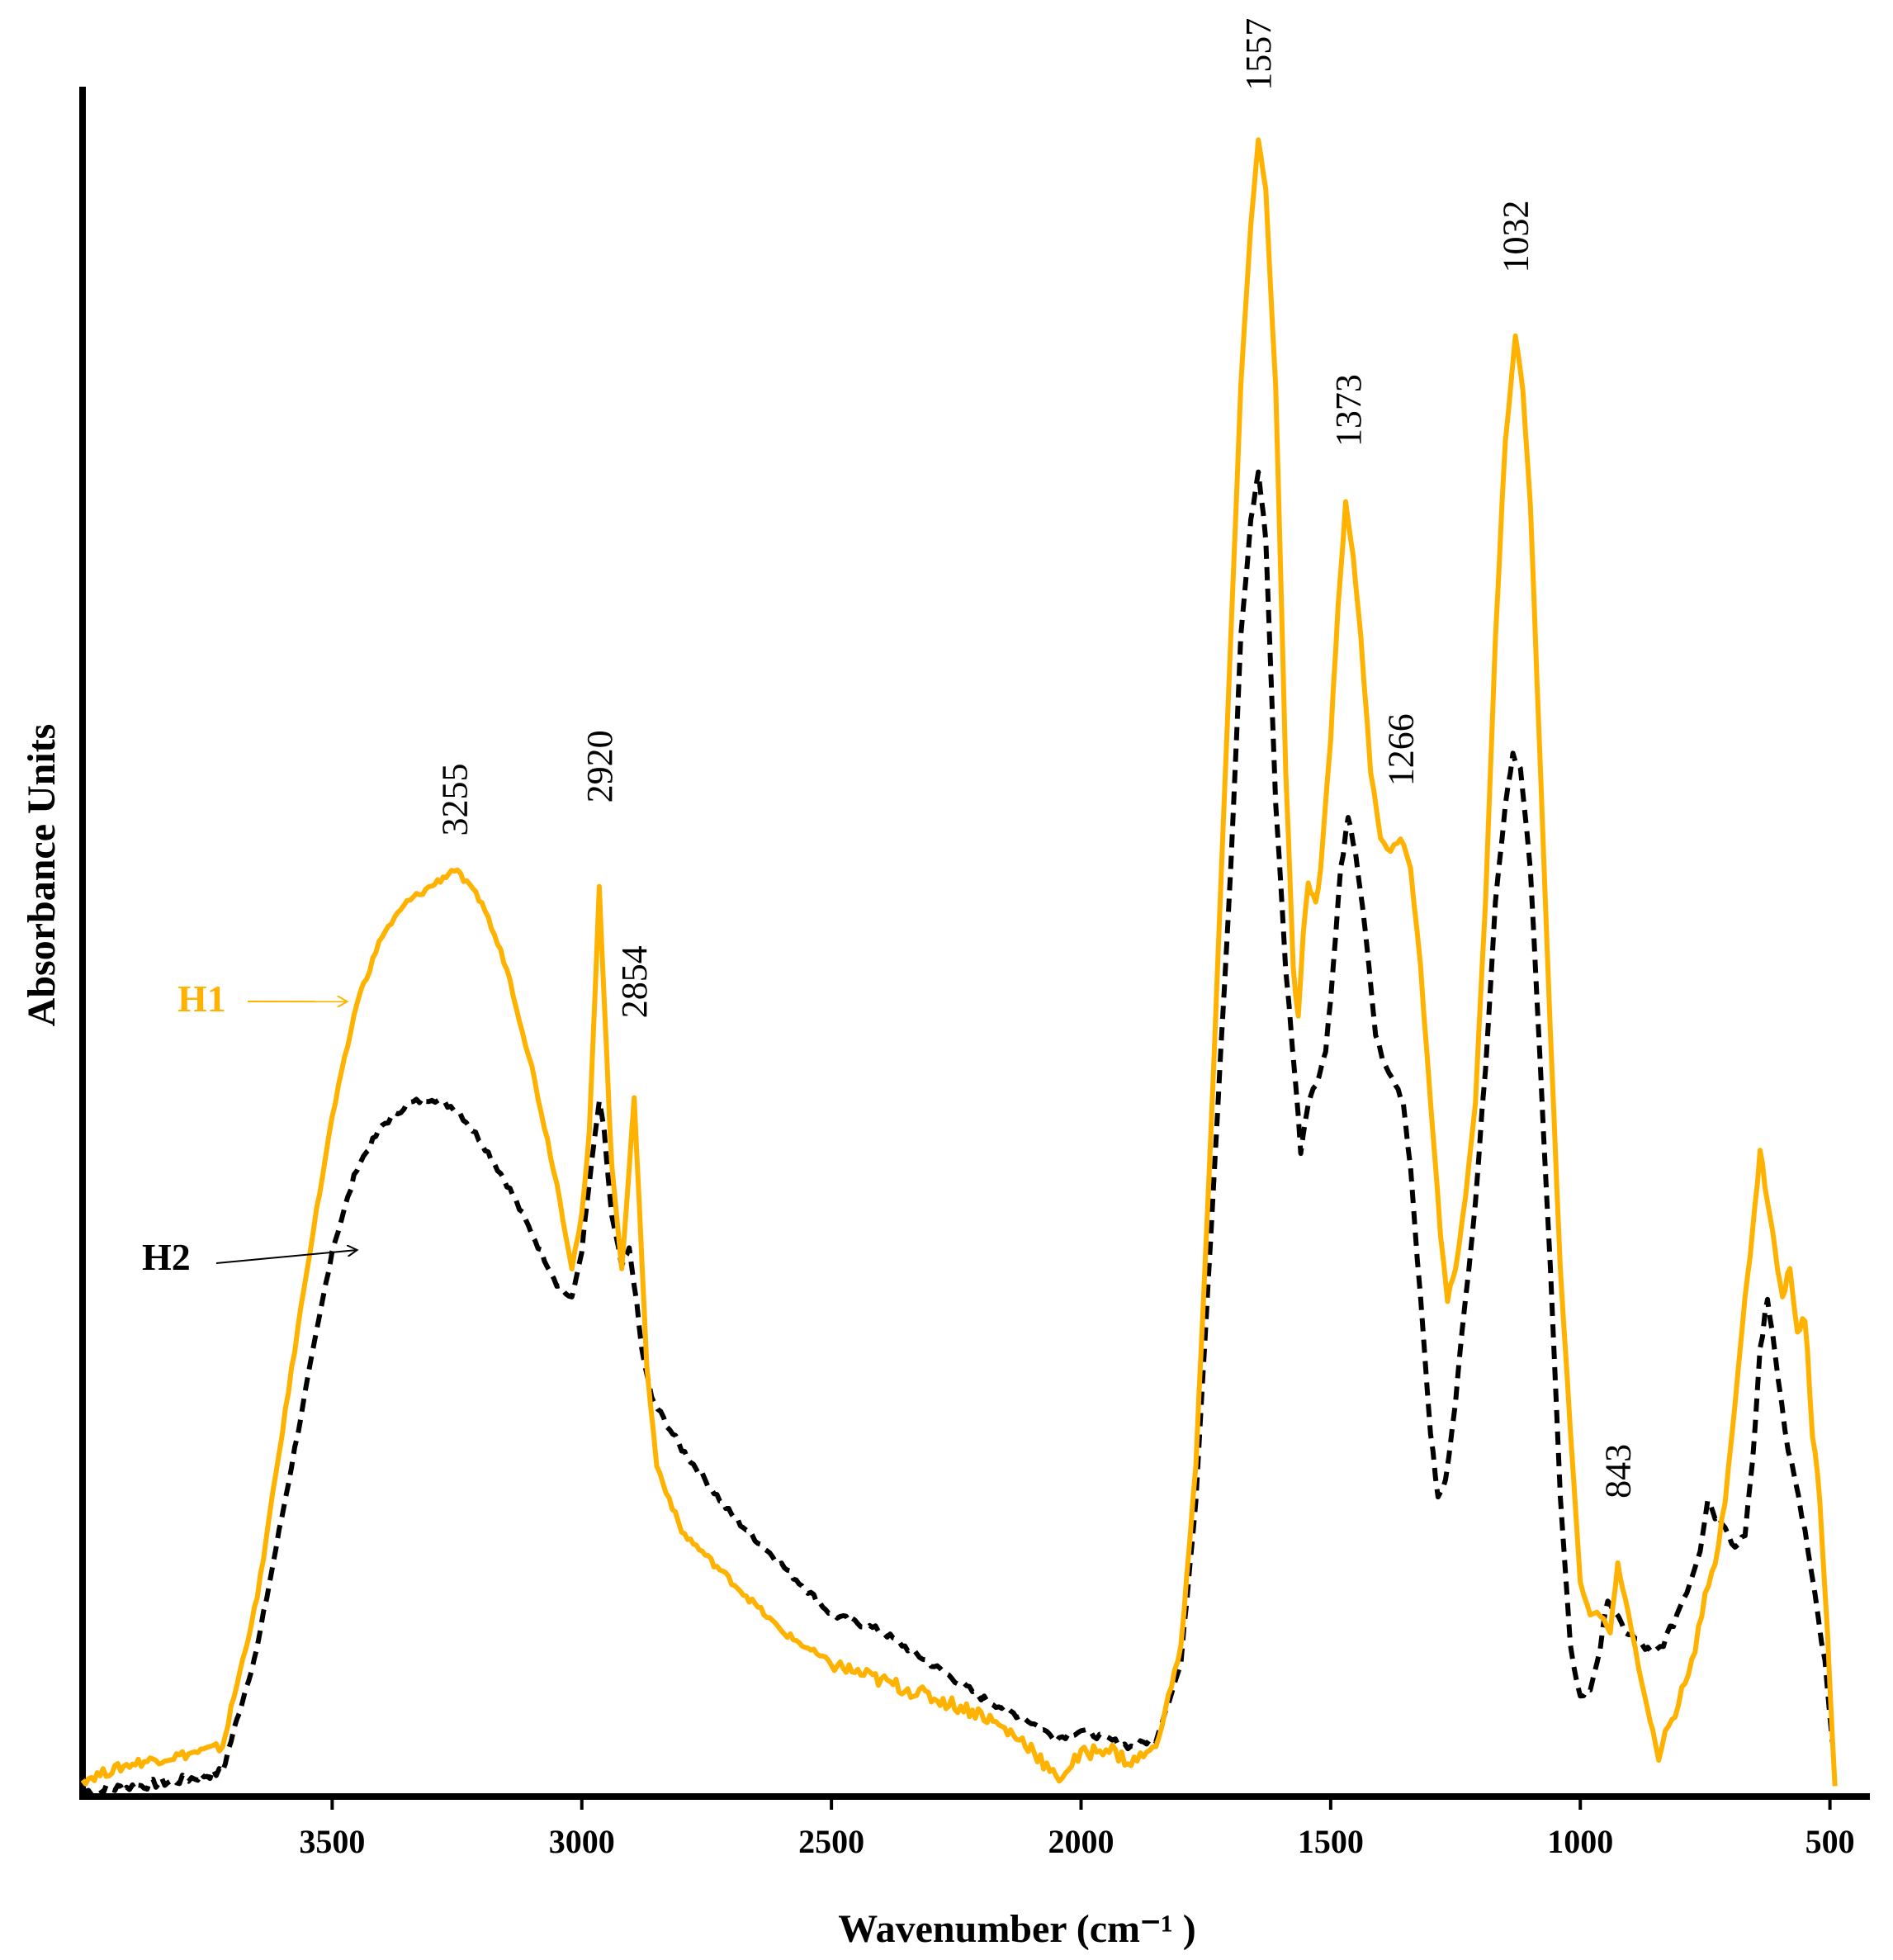  I want to click on peak-label: 1373, so click(1349, 411).